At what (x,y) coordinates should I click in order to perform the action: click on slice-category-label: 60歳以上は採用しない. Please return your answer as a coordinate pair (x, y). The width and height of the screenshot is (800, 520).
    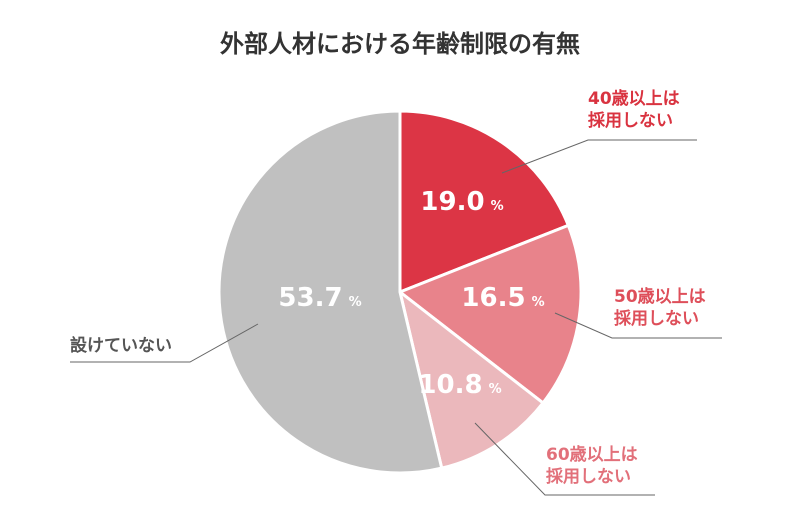
    Looking at the image, I should click on (592, 465).